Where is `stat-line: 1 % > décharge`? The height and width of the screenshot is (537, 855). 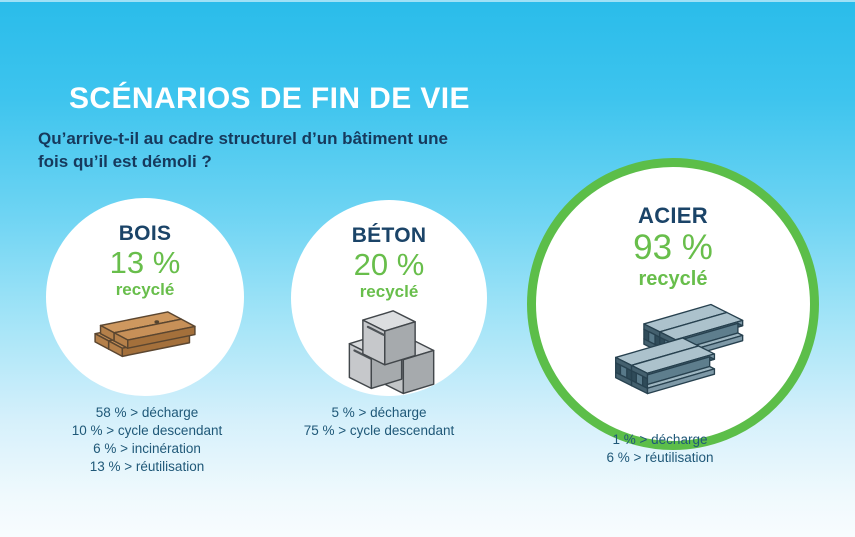 stat-line: 1 % > décharge is located at coordinates (660, 439).